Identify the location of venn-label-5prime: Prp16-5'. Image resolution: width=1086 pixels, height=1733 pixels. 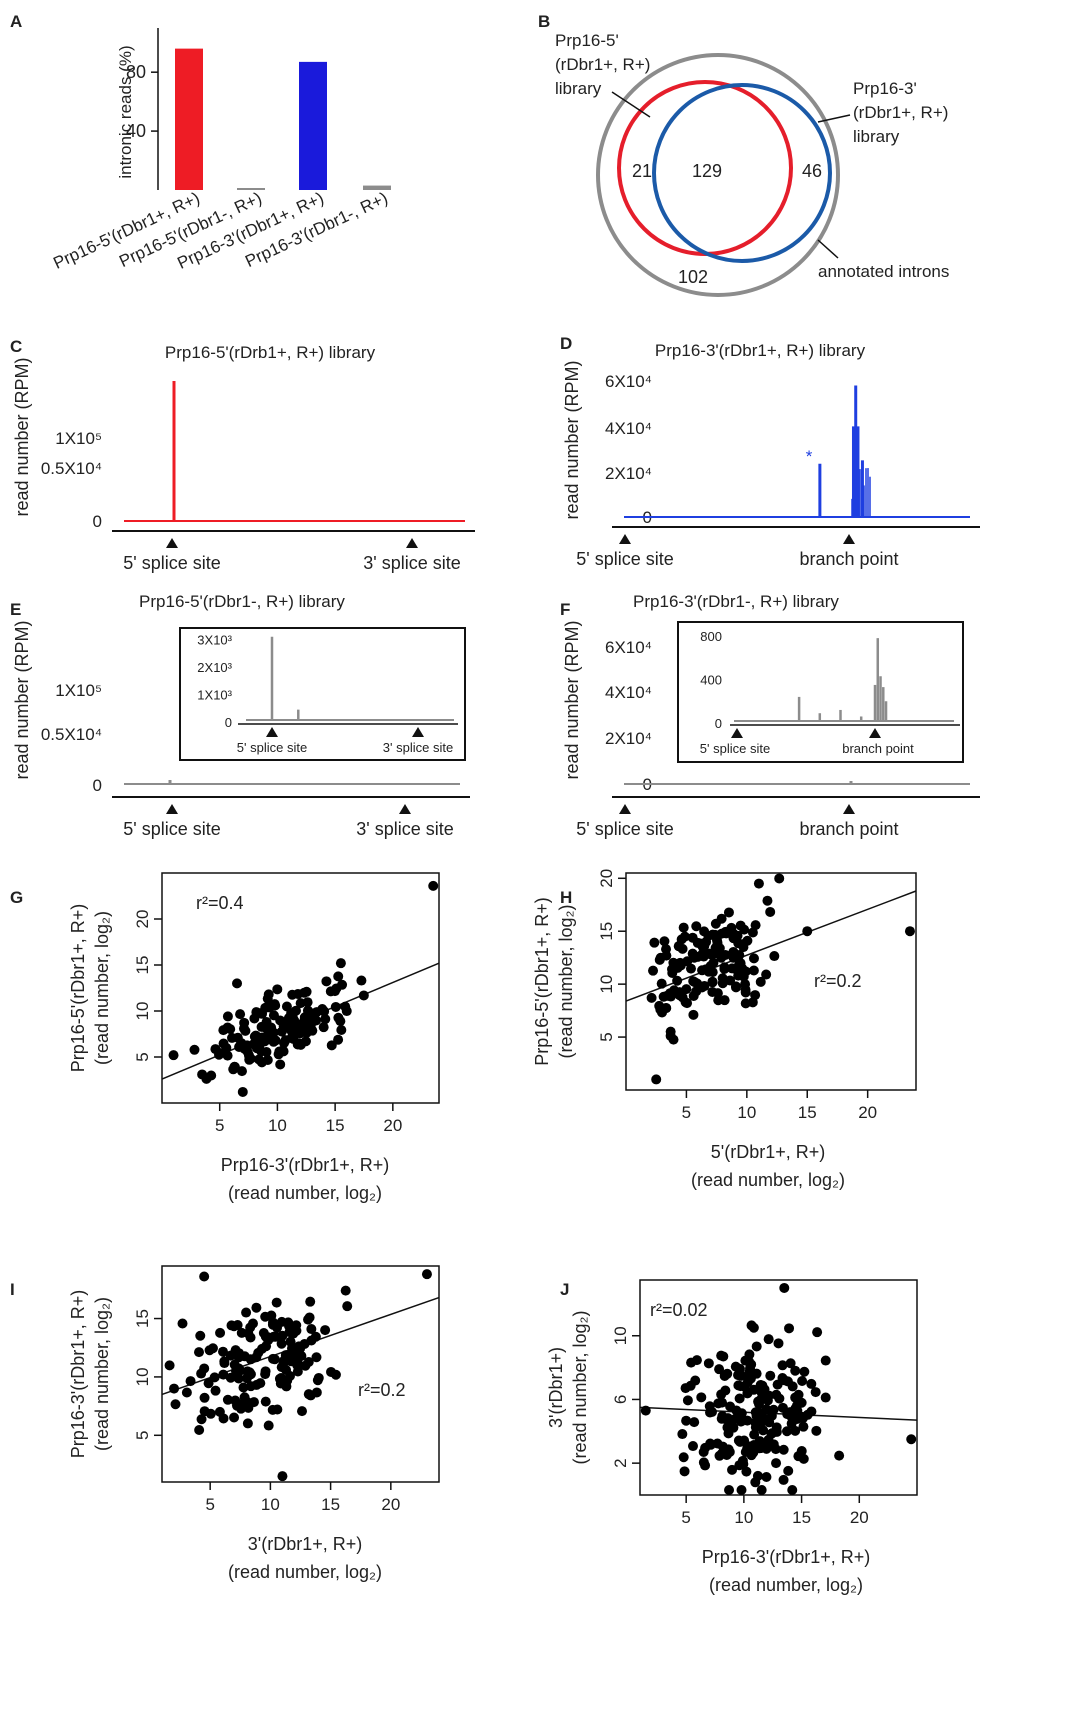
(587, 40).